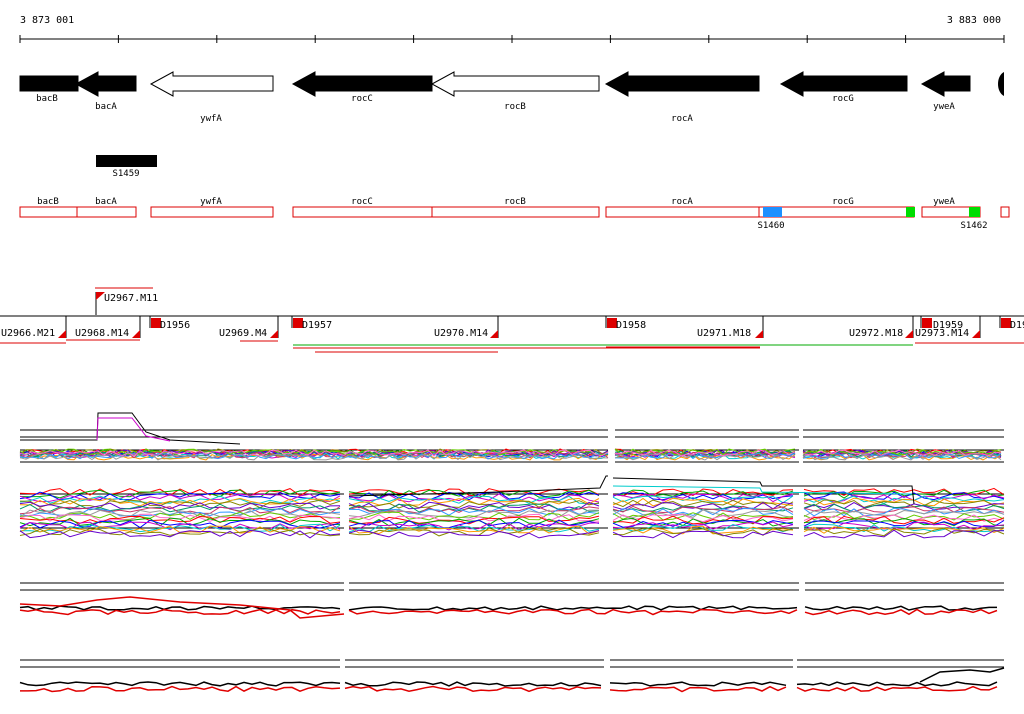 This screenshot has width=1024, height=714. I want to click on box-feature-label-S1460: S1460, so click(770, 226).